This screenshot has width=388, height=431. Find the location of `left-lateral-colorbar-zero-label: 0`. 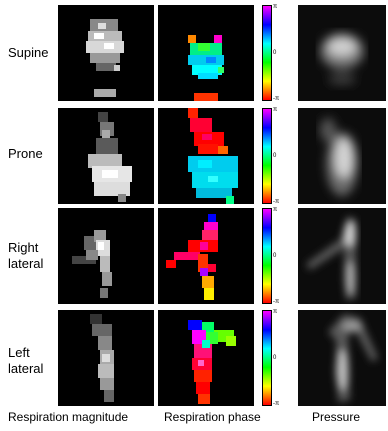

left-lateral-colorbar-zero-label: 0 is located at coordinates (275, 358).